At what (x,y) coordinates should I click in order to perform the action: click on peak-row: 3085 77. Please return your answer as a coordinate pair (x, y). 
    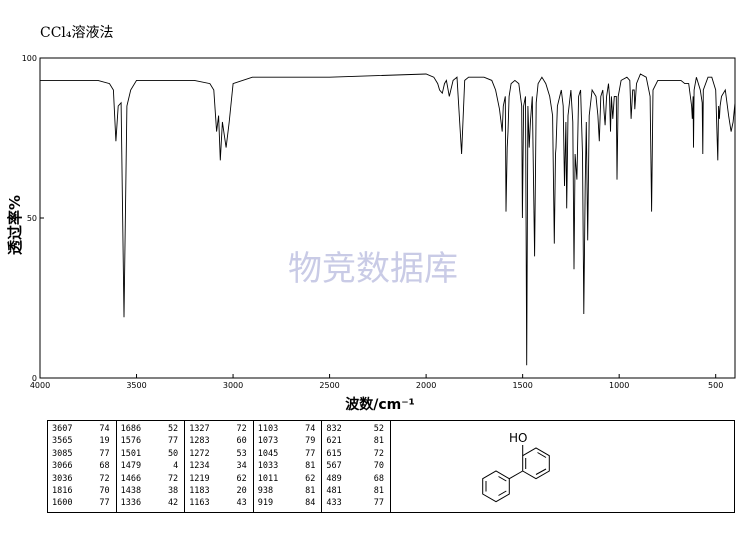
    Looking at the image, I should click on (82, 454).